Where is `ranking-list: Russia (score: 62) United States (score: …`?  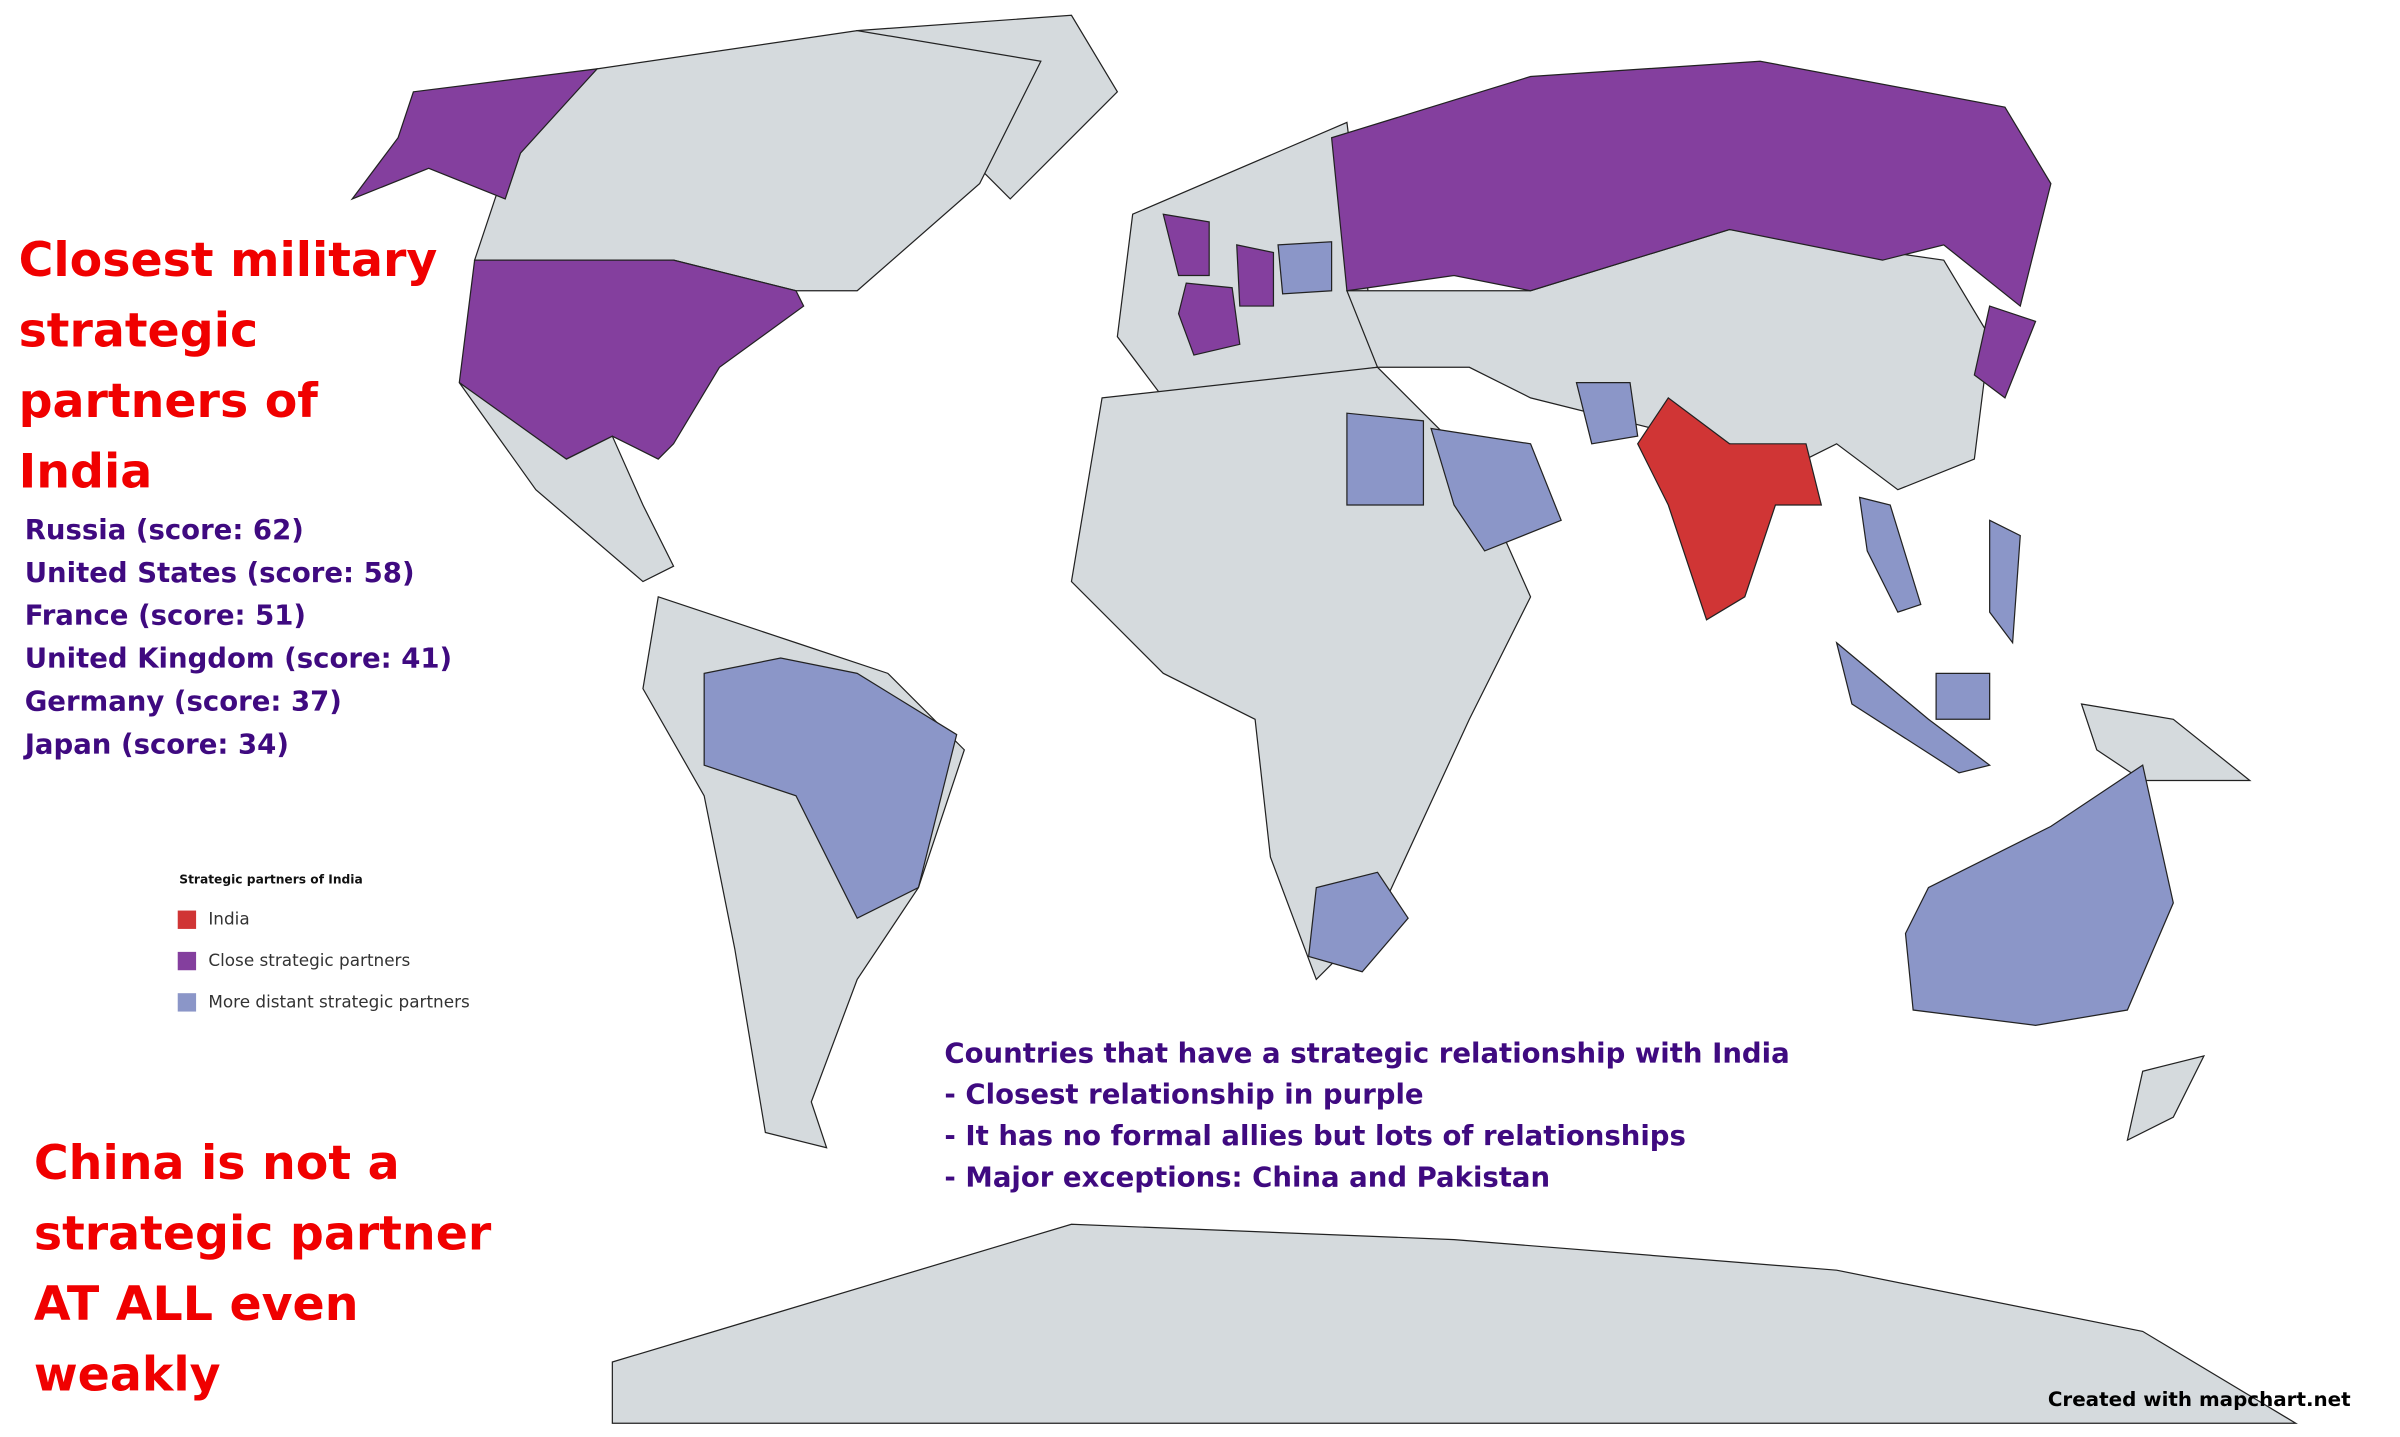
ranking-list: Russia (score: 62) United States (score: … is located at coordinates (237, 637).